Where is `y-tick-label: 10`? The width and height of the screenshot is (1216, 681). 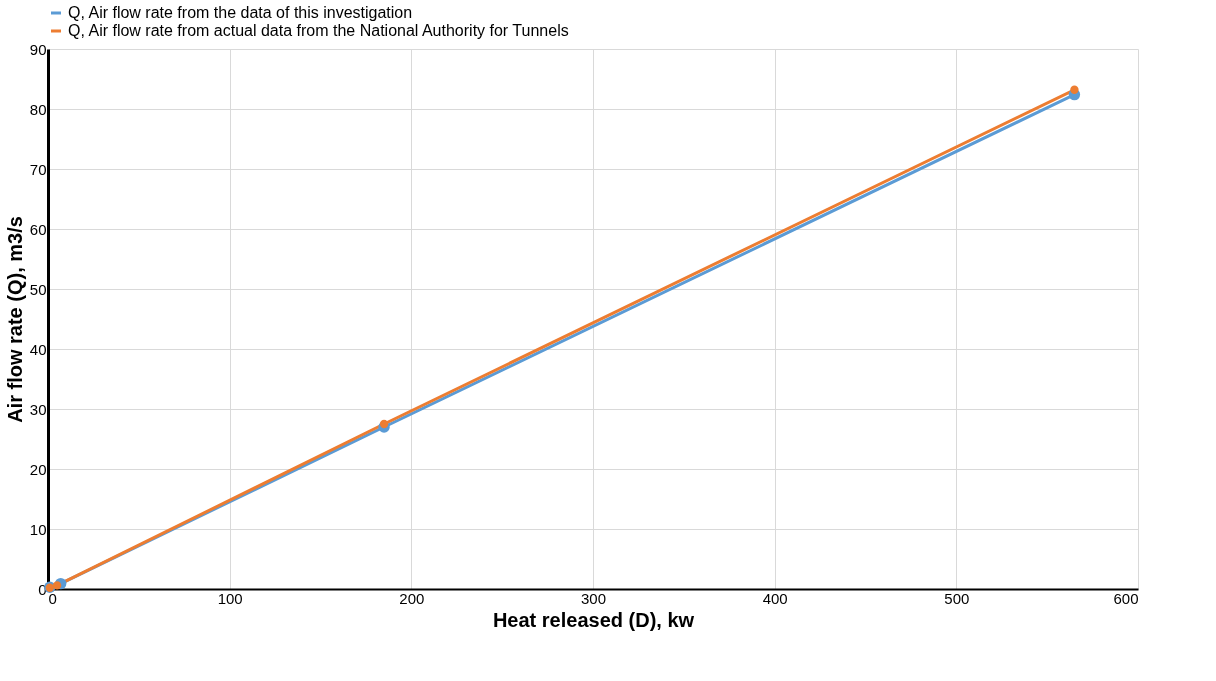 y-tick-label: 10 is located at coordinates (38, 529).